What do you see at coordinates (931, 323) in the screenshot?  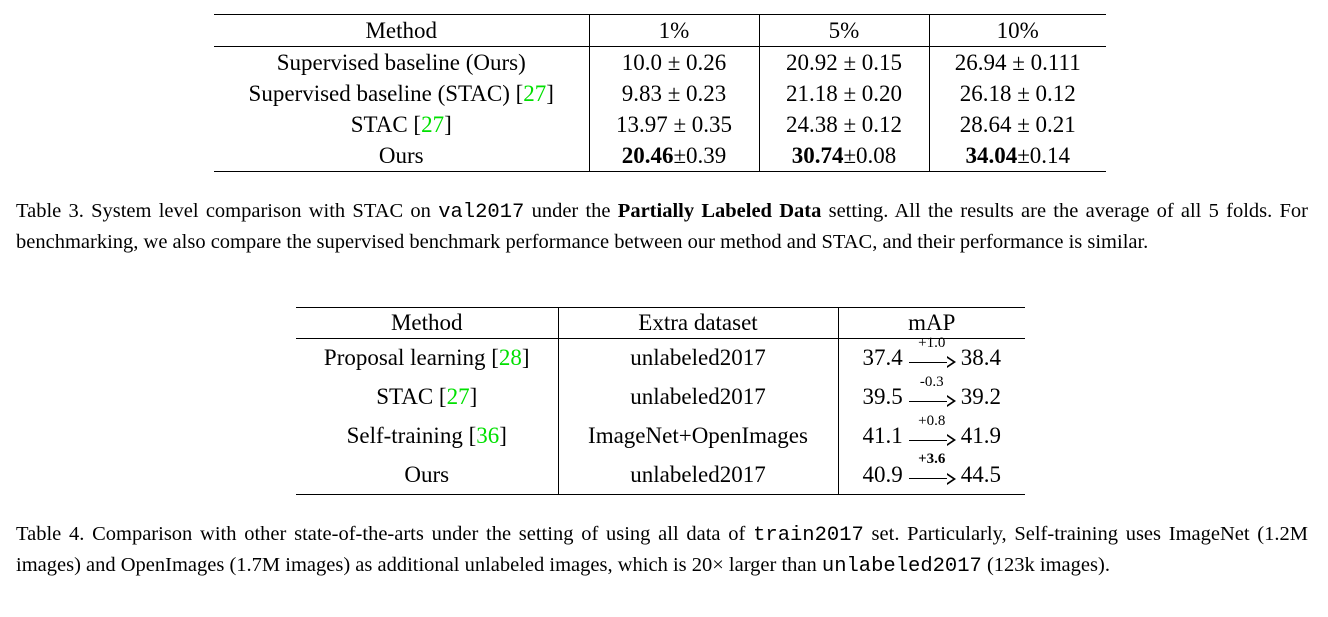 I see `header-cell: mAP` at bounding box center [931, 323].